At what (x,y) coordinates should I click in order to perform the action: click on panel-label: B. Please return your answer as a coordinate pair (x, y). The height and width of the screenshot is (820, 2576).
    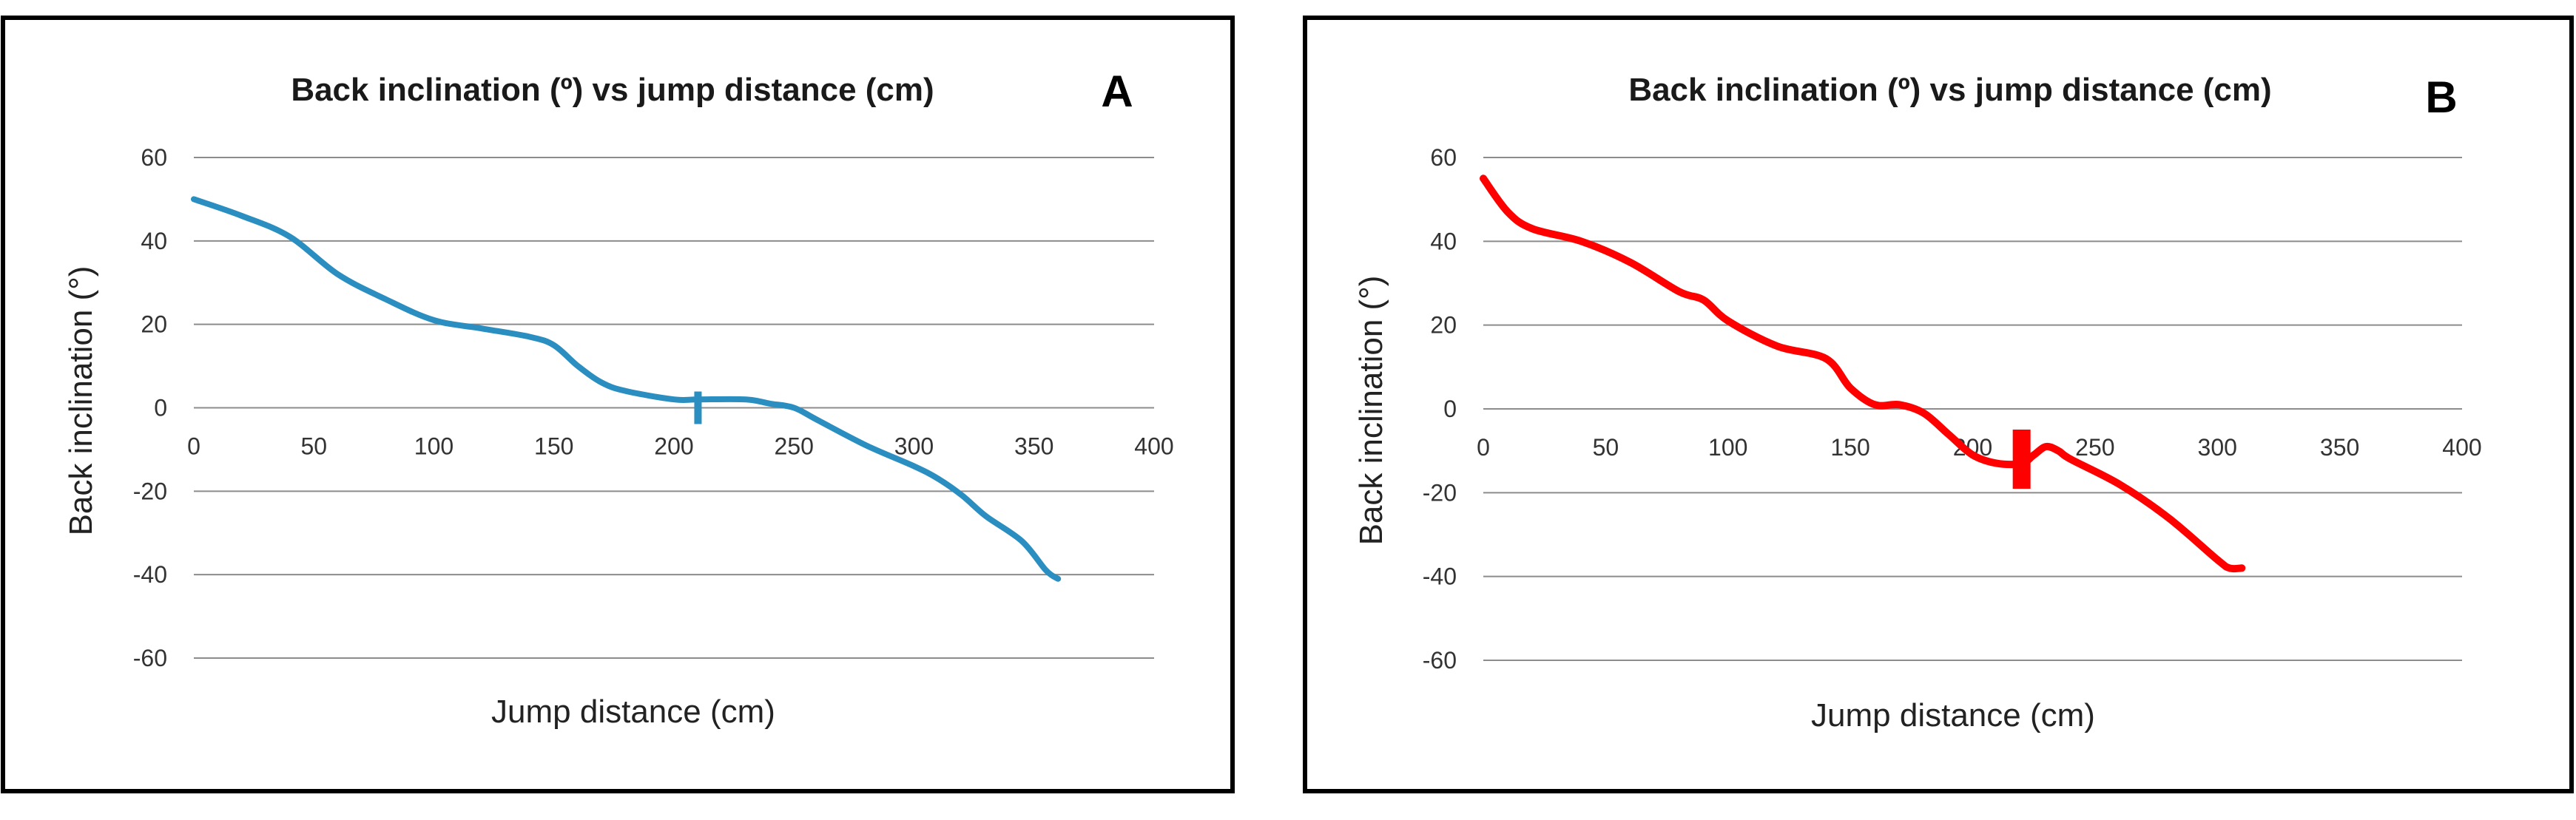
    Looking at the image, I should click on (2441, 97).